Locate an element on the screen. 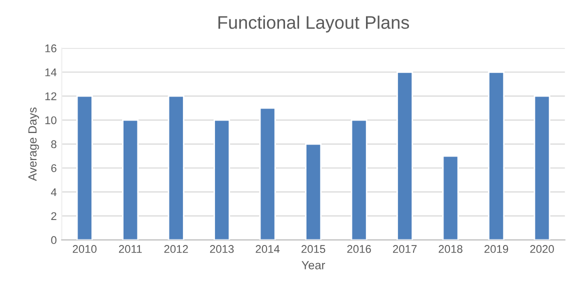 The height and width of the screenshot is (301, 577). y-tick-label: 6 is located at coordinates (53, 168).